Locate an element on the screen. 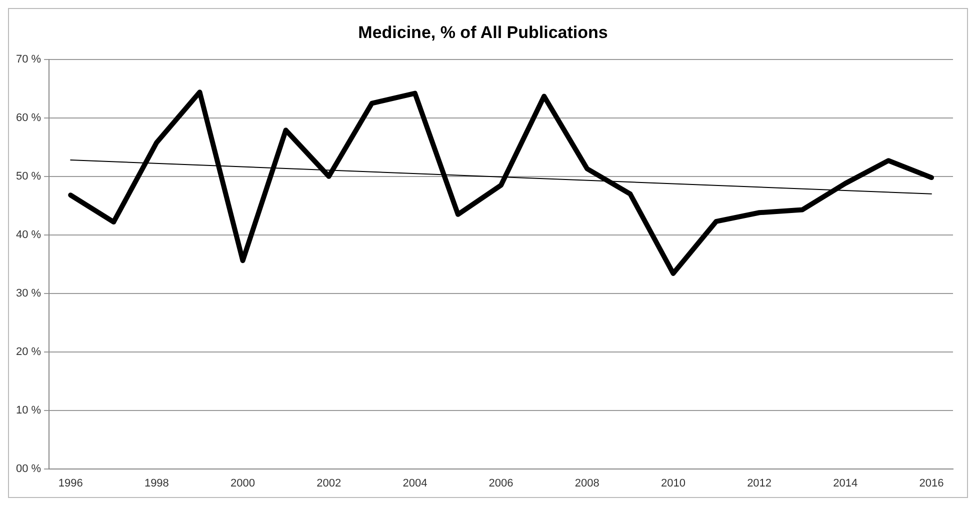 This screenshot has height=510, width=980. x-tick-label: 2016 is located at coordinates (931, 483).